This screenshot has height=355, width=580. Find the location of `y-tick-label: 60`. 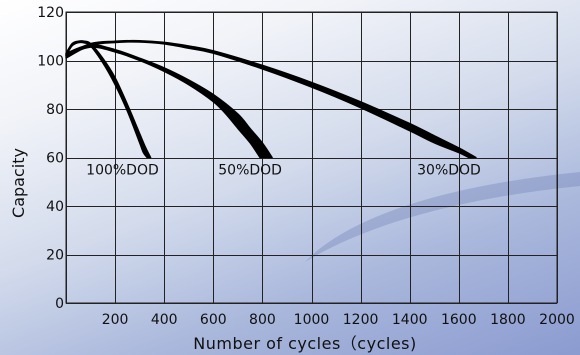

y-tick-label: 60 is located at coordinates (55, 159).